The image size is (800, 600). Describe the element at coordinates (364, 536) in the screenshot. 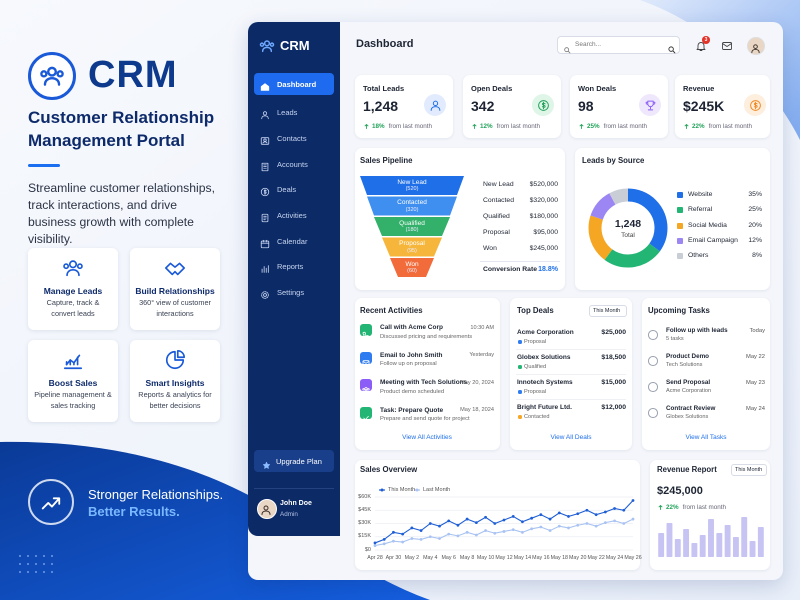

I see `y-tick-label: $15K` at that location.